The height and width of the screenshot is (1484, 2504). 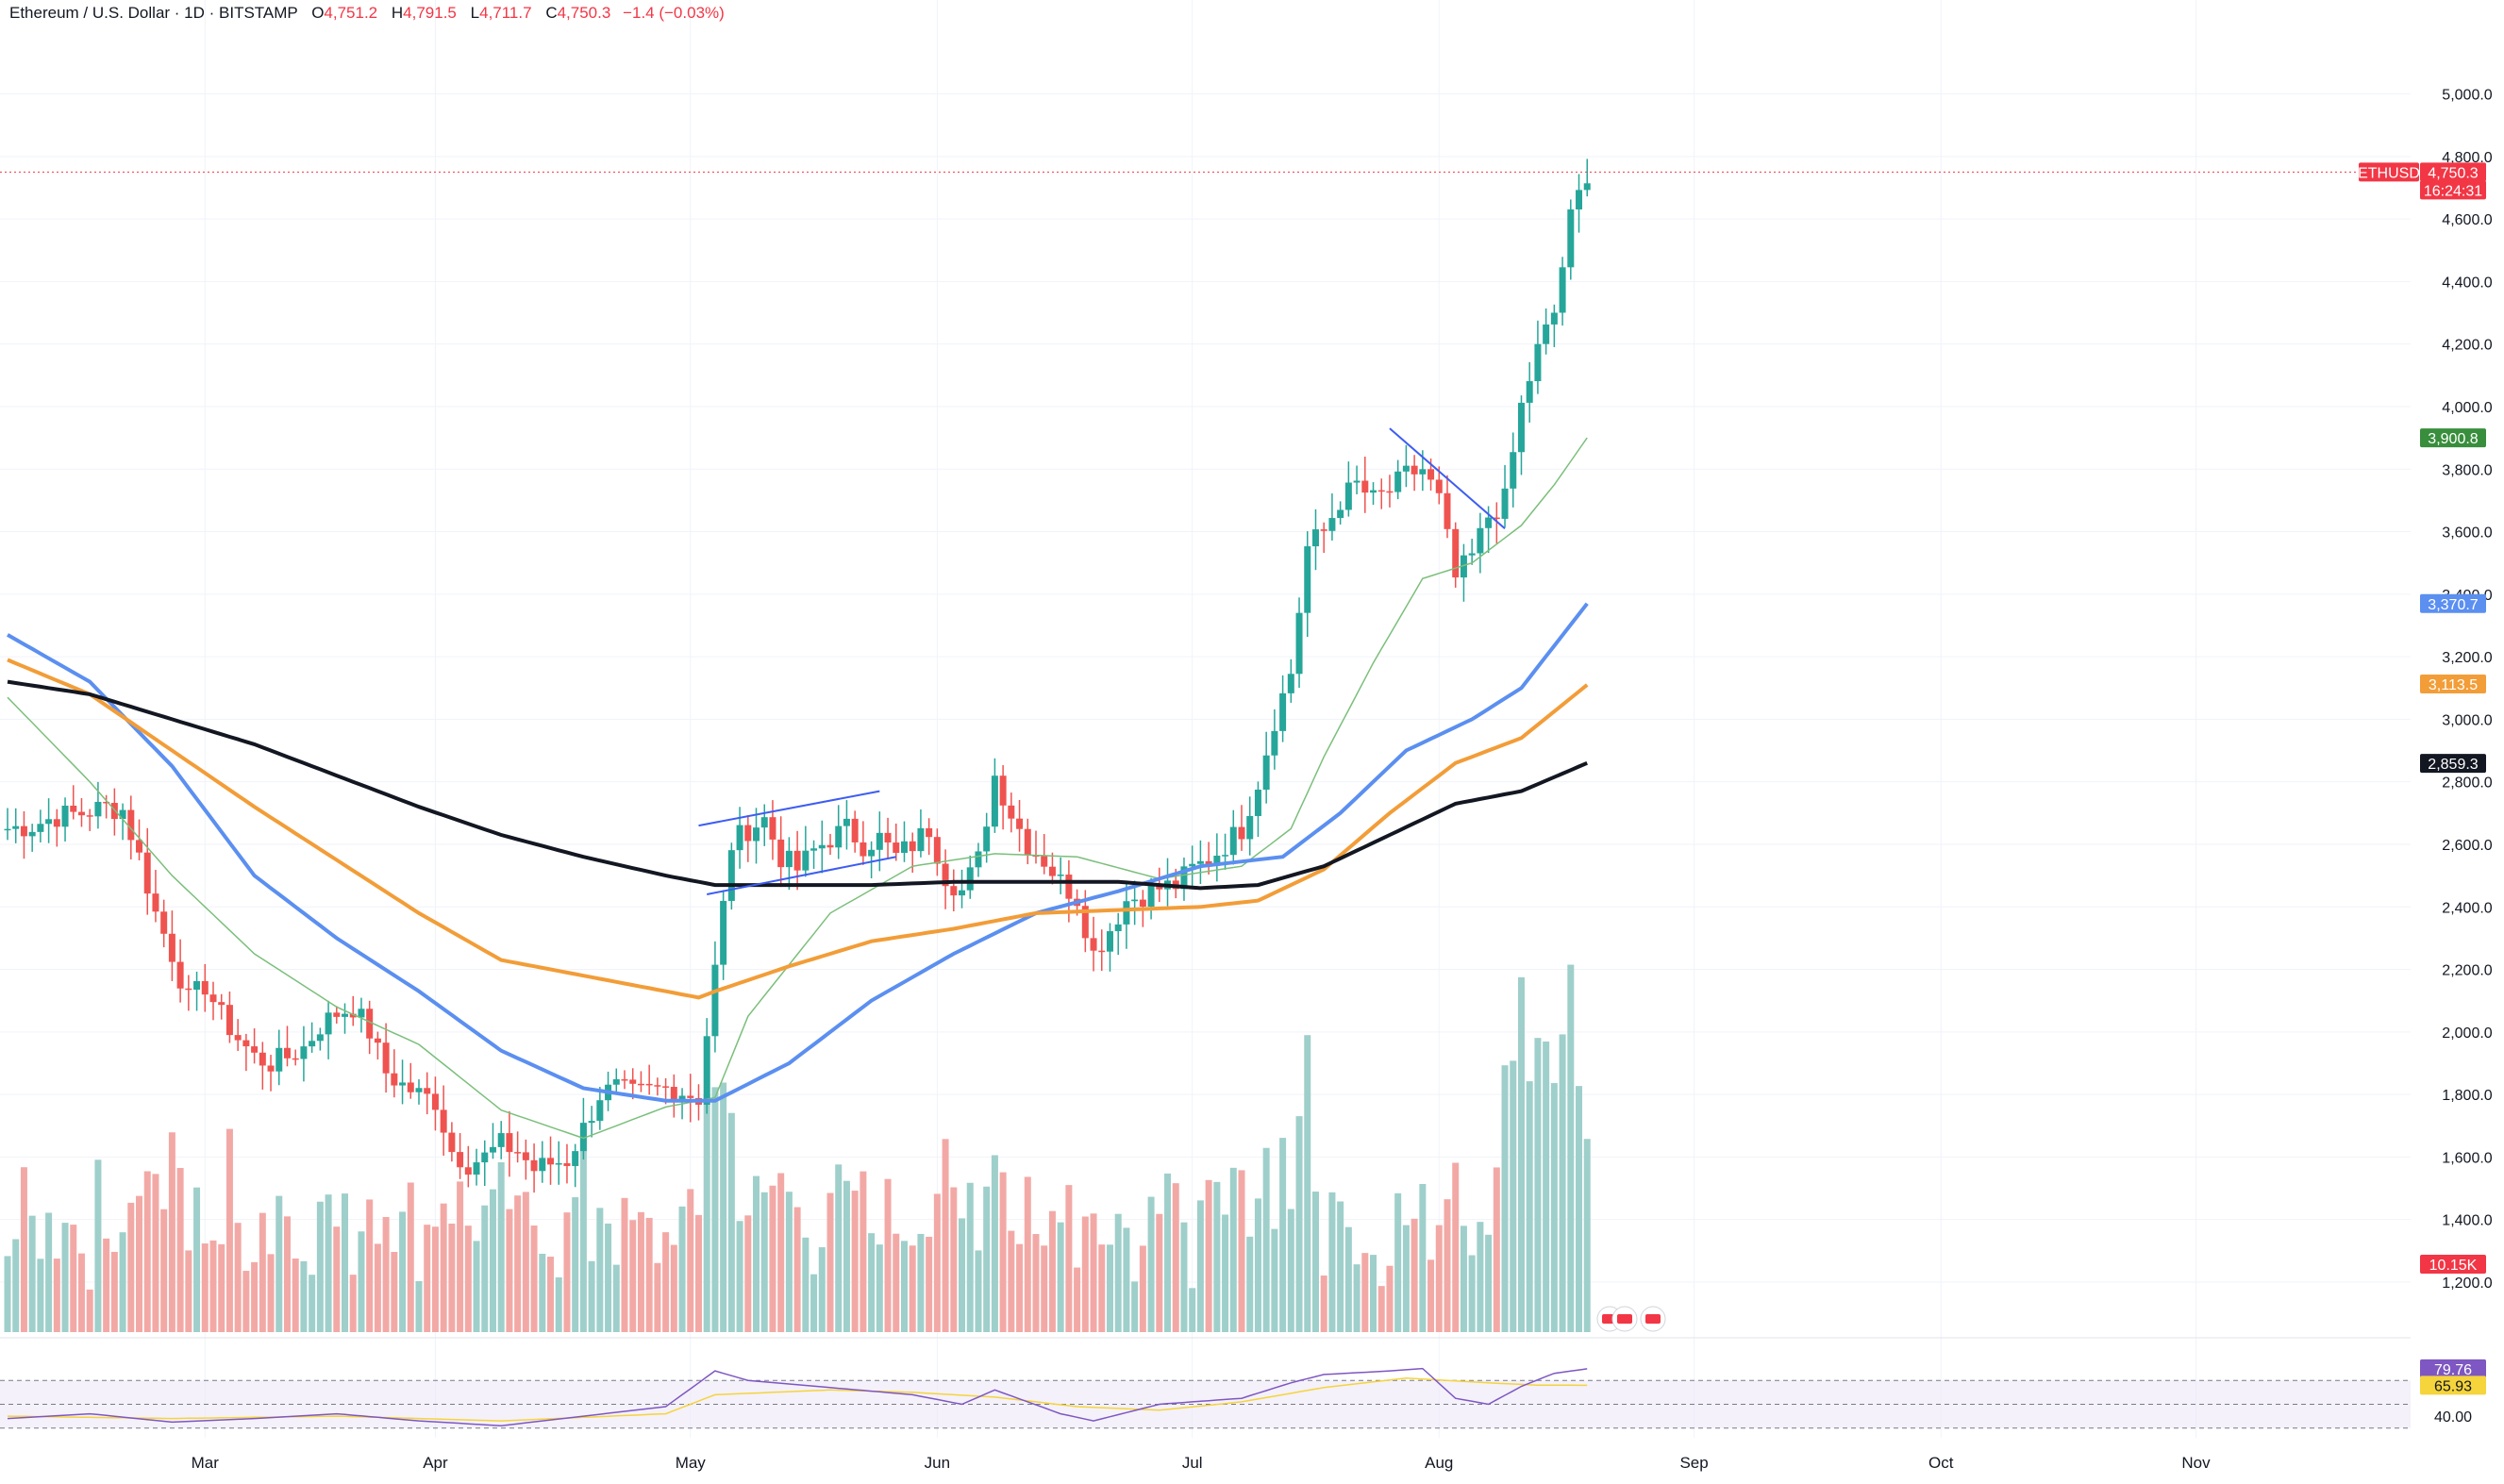 What do you see at coordinates (797, 785) in the screenshot?
I see `moving-average-black` at bounding box center [797, 785].